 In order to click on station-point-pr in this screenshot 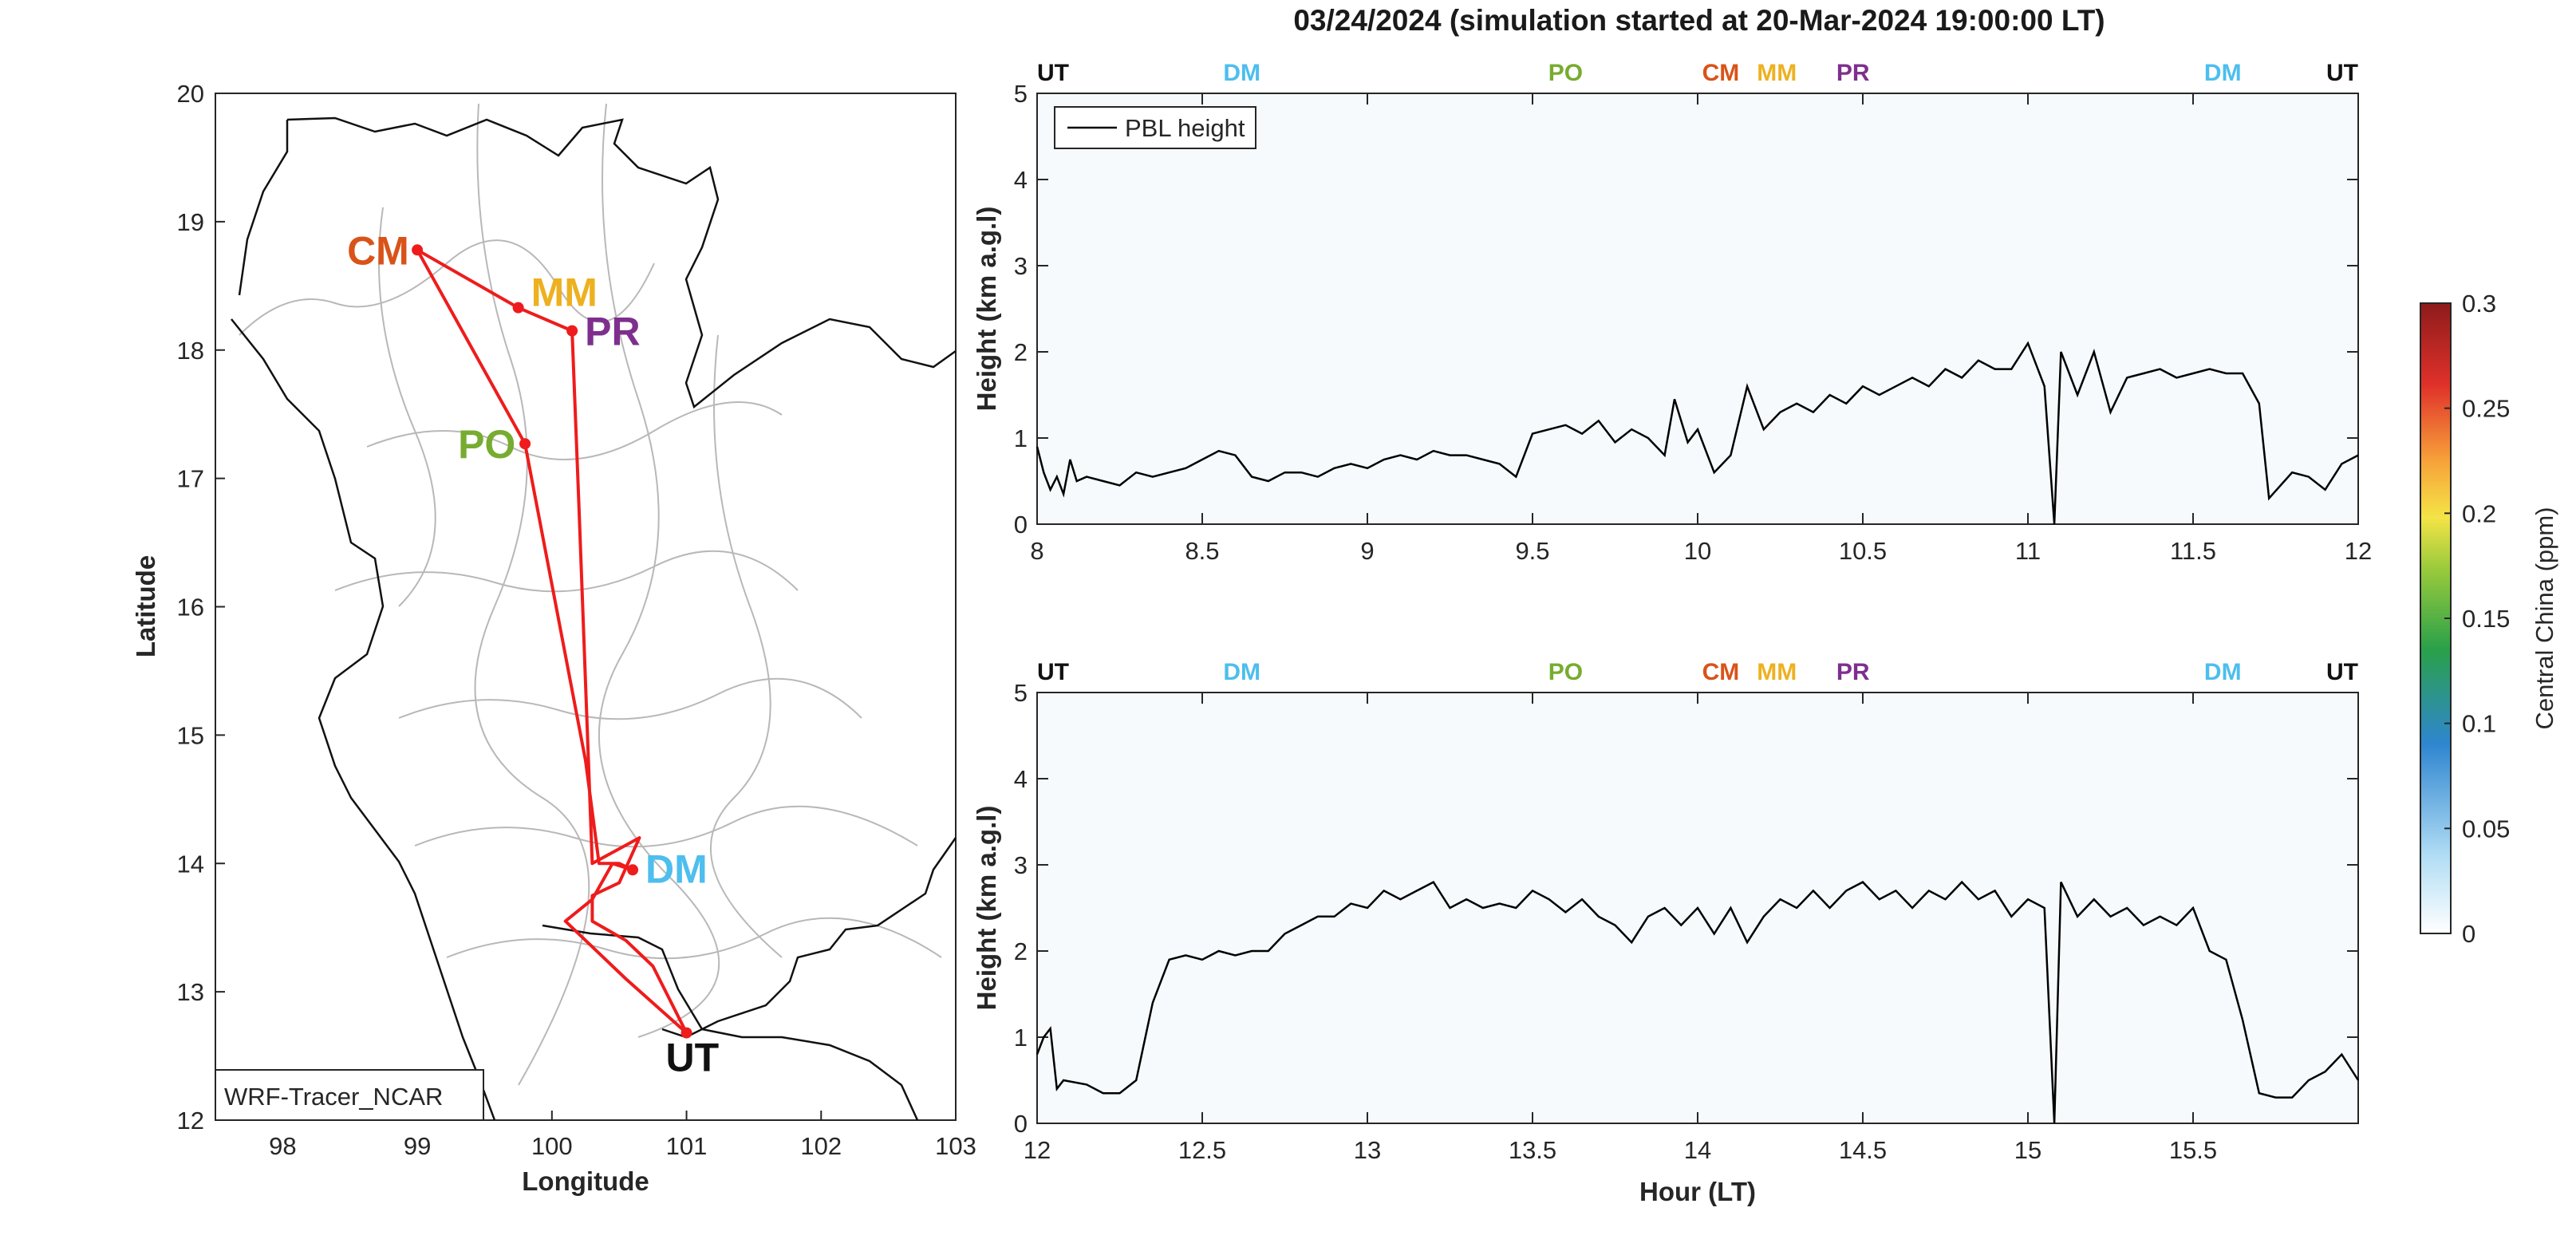, I will do `click(572, 331)`.